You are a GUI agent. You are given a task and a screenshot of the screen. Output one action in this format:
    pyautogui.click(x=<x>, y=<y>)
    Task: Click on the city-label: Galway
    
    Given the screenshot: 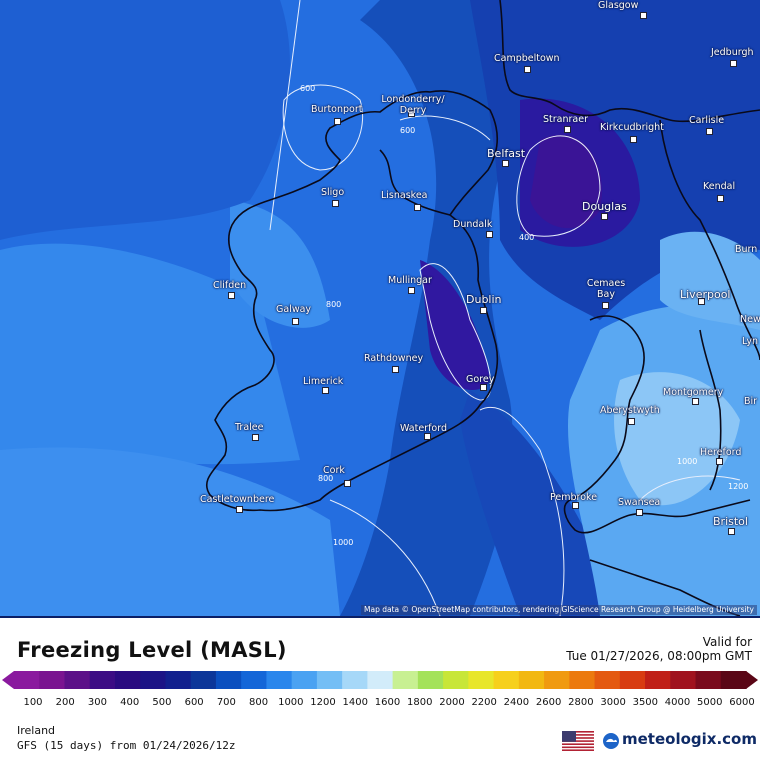 What is the action you would take?
    pyautogui.click(x=294, y=309)
    